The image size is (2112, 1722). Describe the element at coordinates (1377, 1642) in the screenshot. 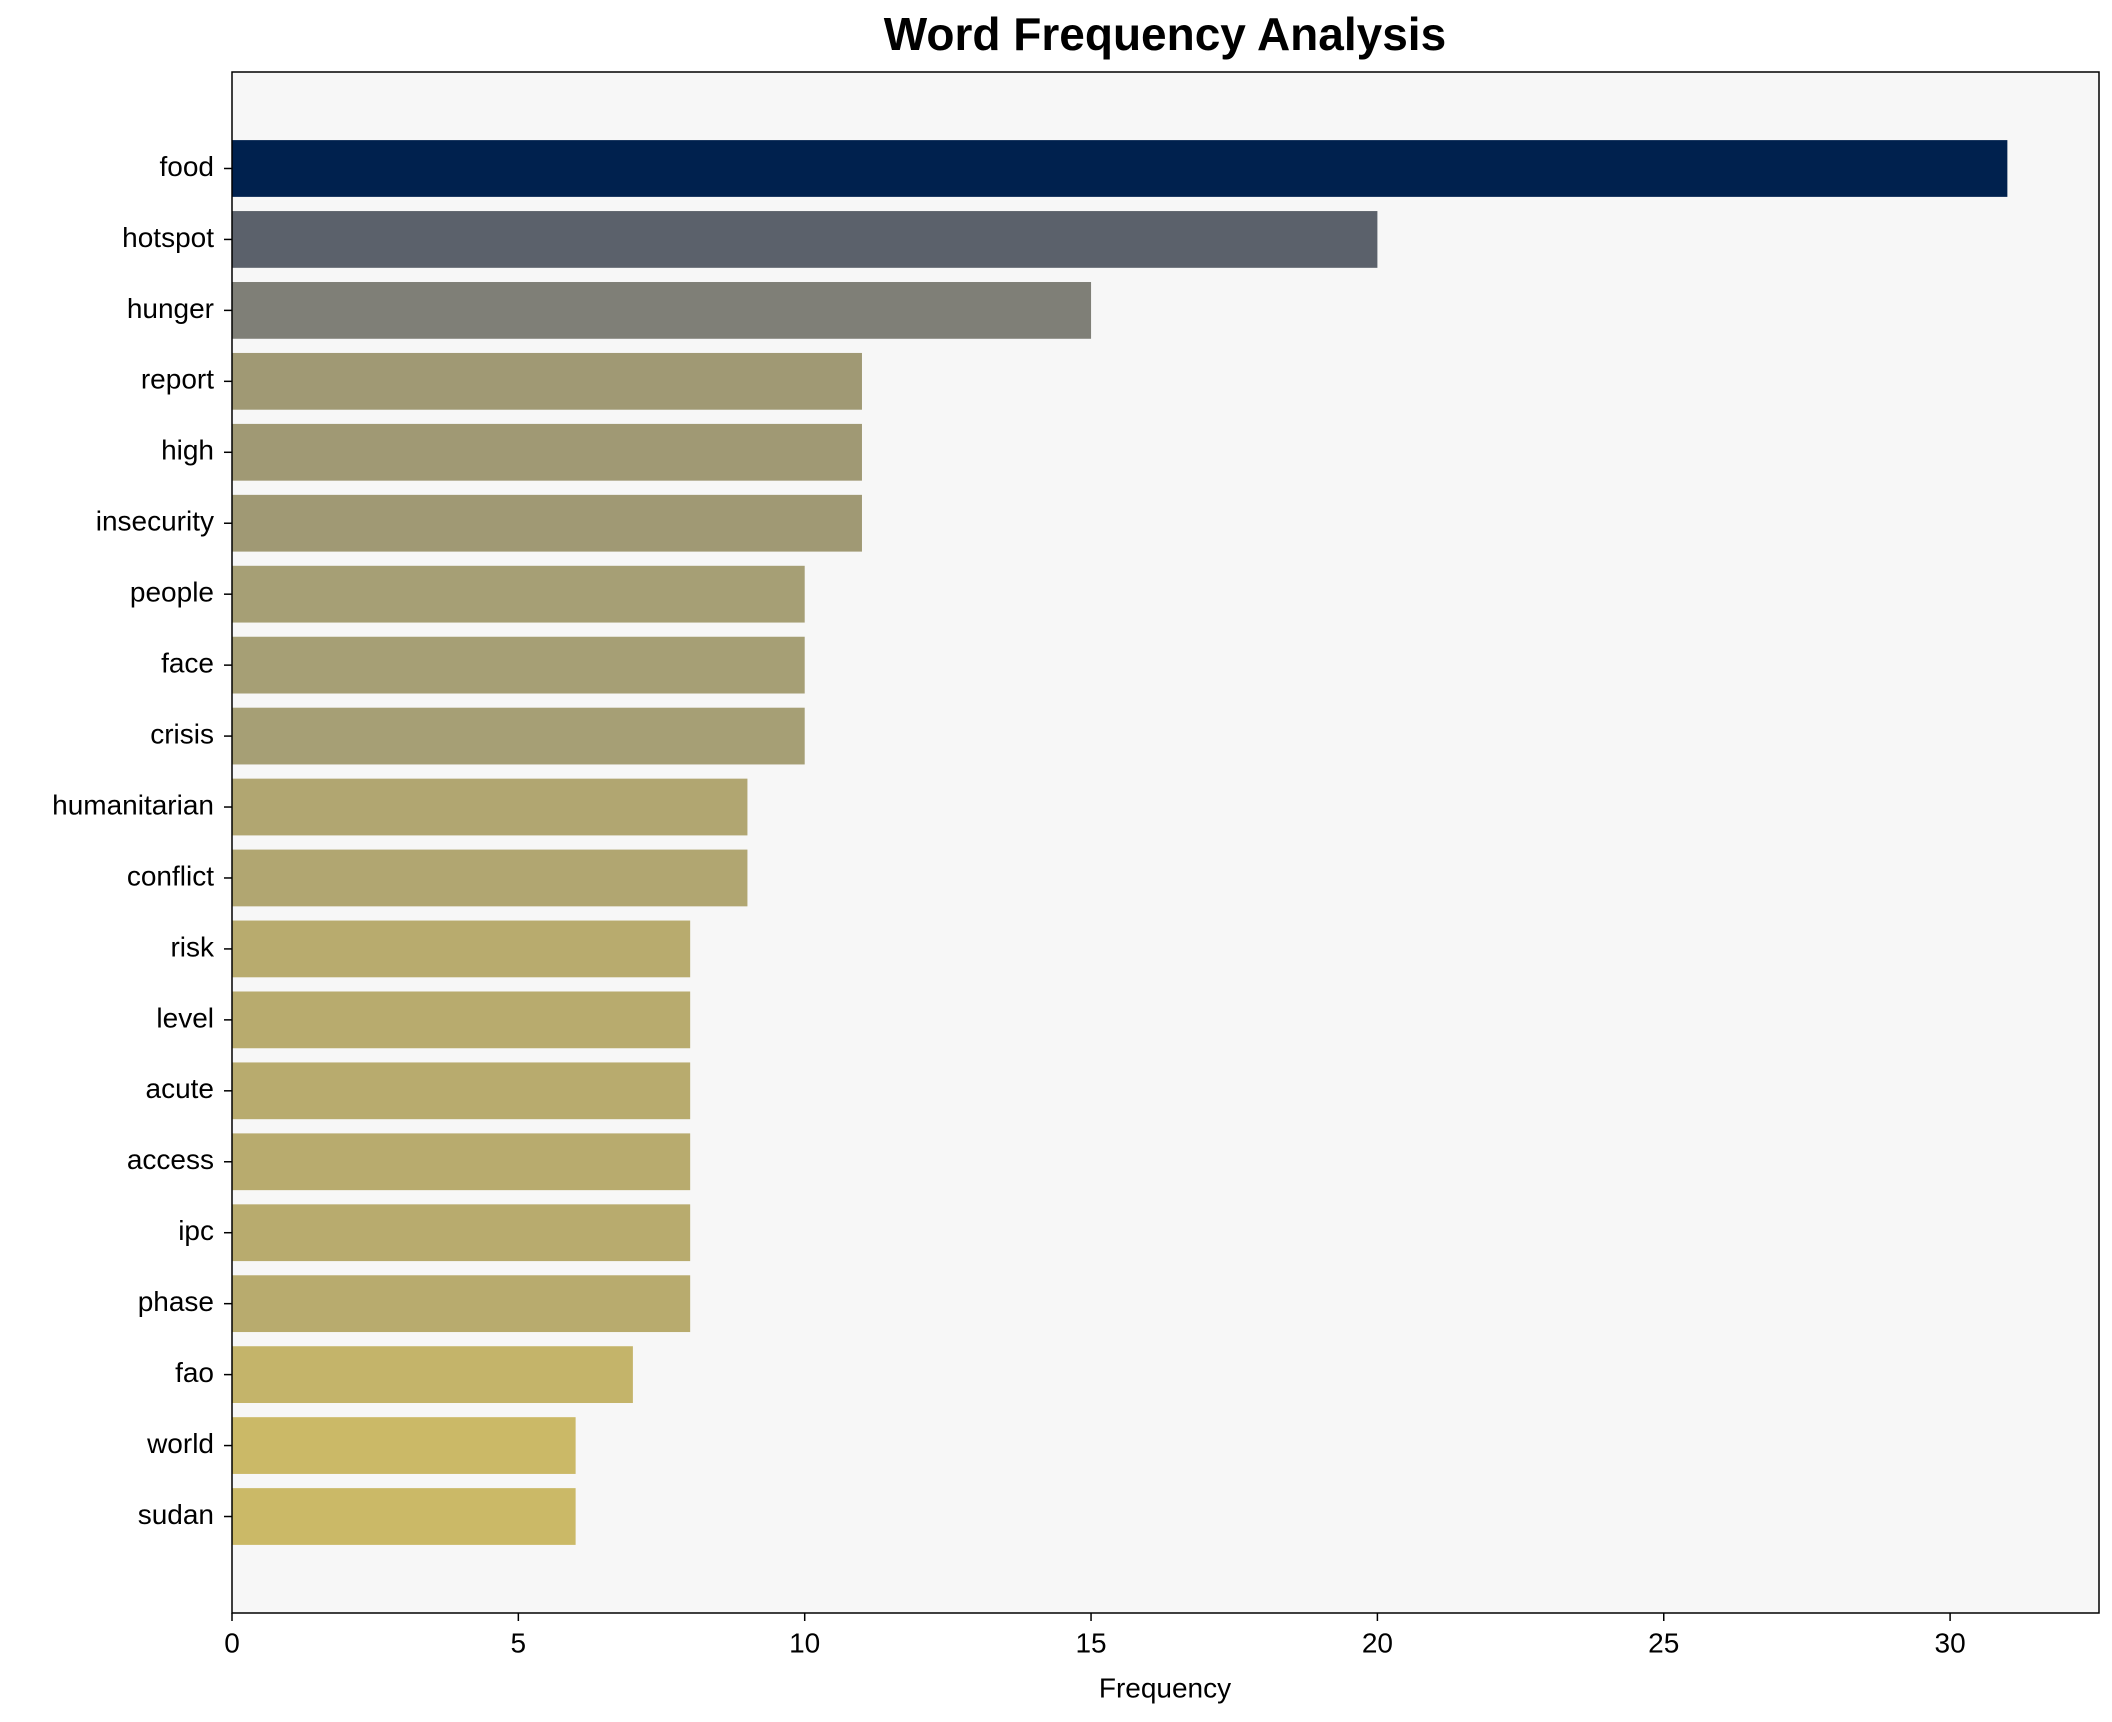

I see `x-tick-label: 20` at that location.